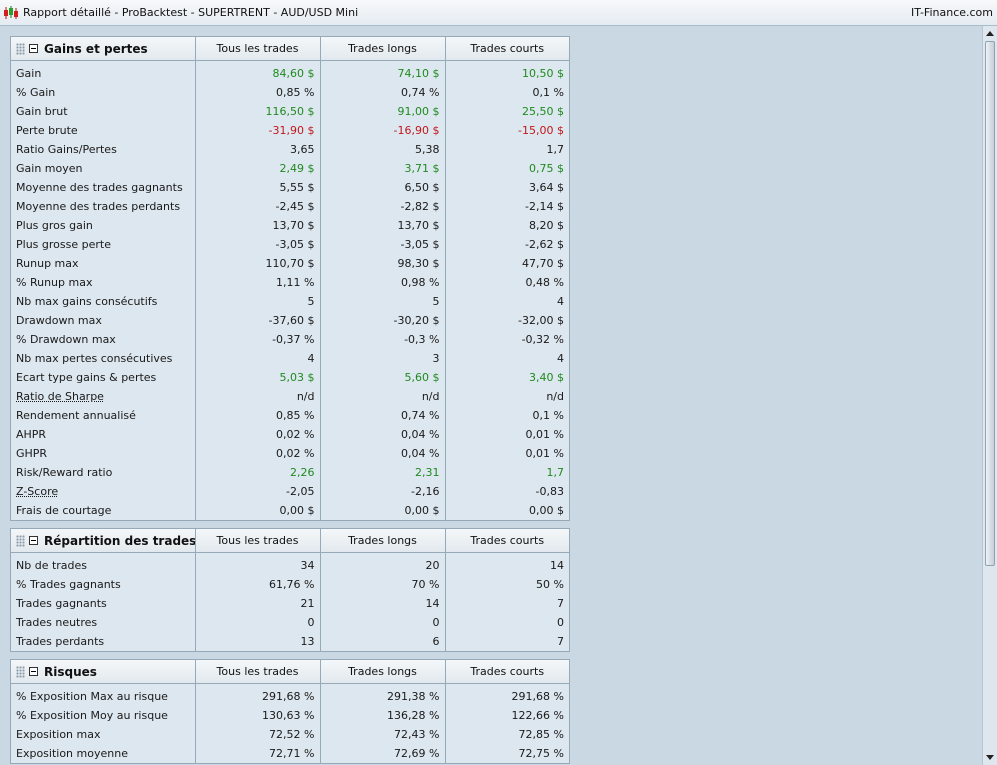 This screenshot has width=997, height=765. Describe the element at coordinates (506, 584) in the screenshot. I see `cell-value: 50 %` at that location.